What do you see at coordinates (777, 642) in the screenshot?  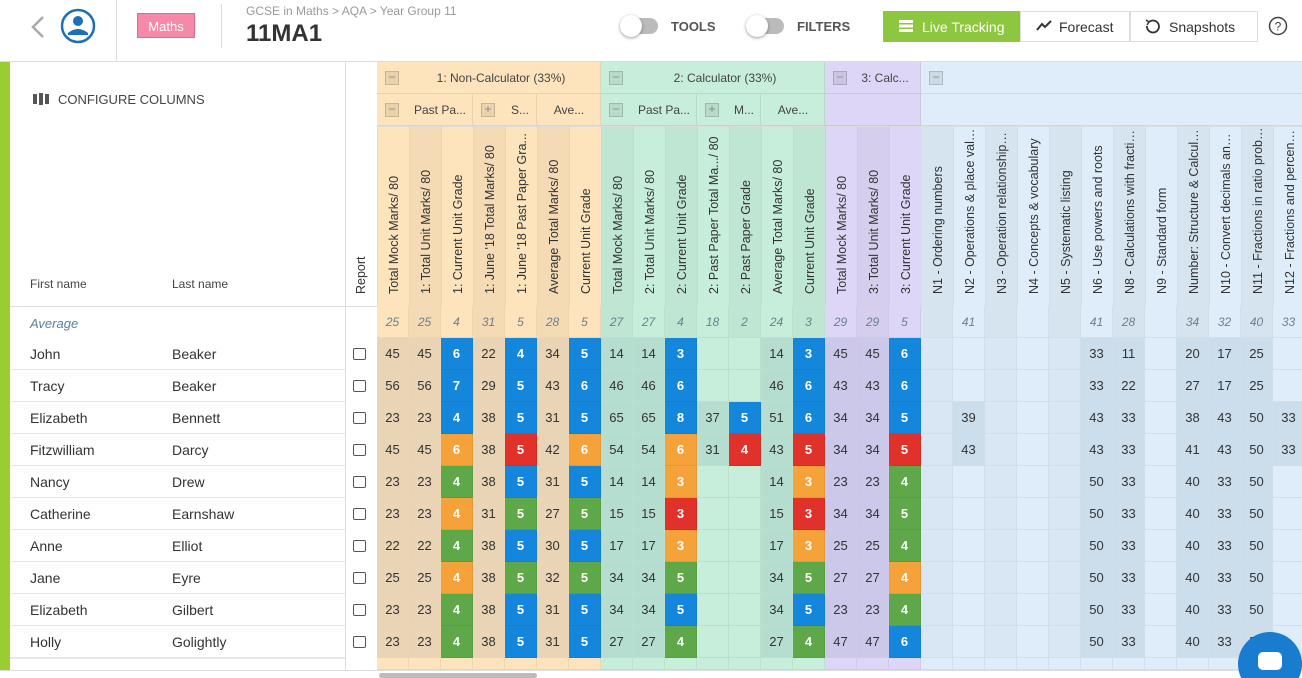 I see `cell: 27` at bounding box center [777, 642].